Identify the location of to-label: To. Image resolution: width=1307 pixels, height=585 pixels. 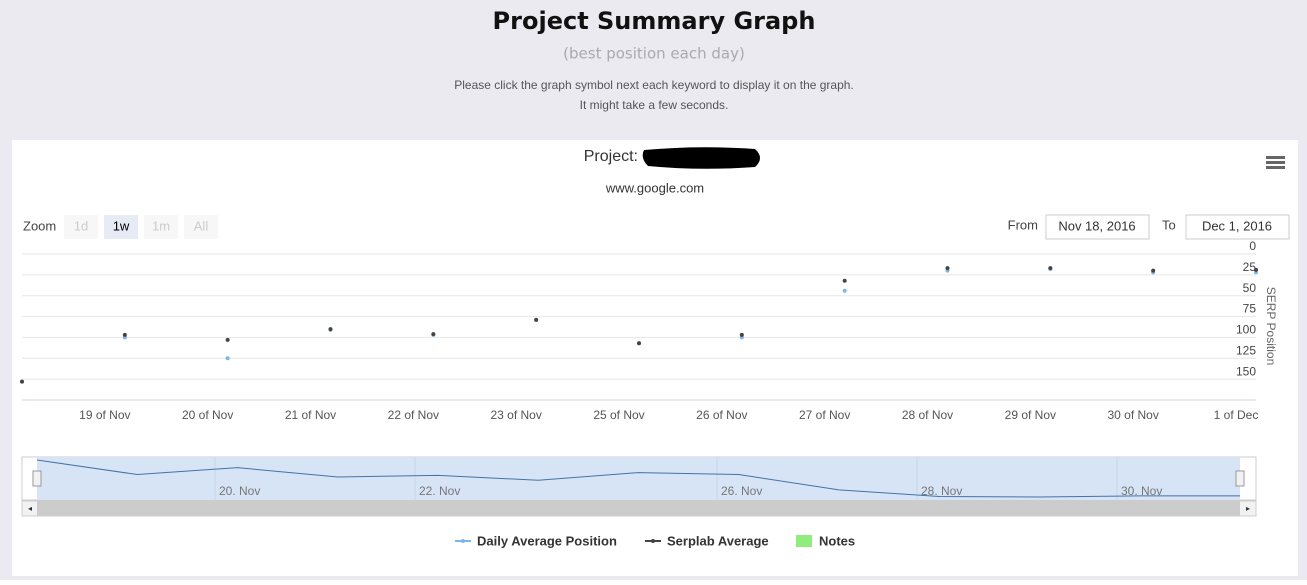
(1169, 224).